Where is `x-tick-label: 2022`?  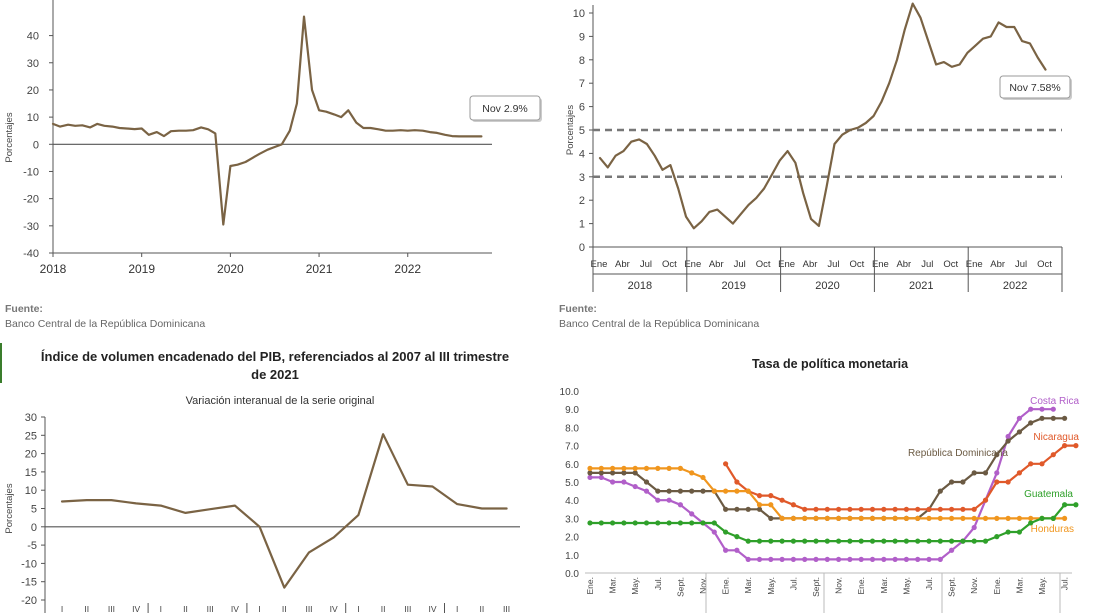
x-tick-label: 2022 is located at coordinates (407, 269).